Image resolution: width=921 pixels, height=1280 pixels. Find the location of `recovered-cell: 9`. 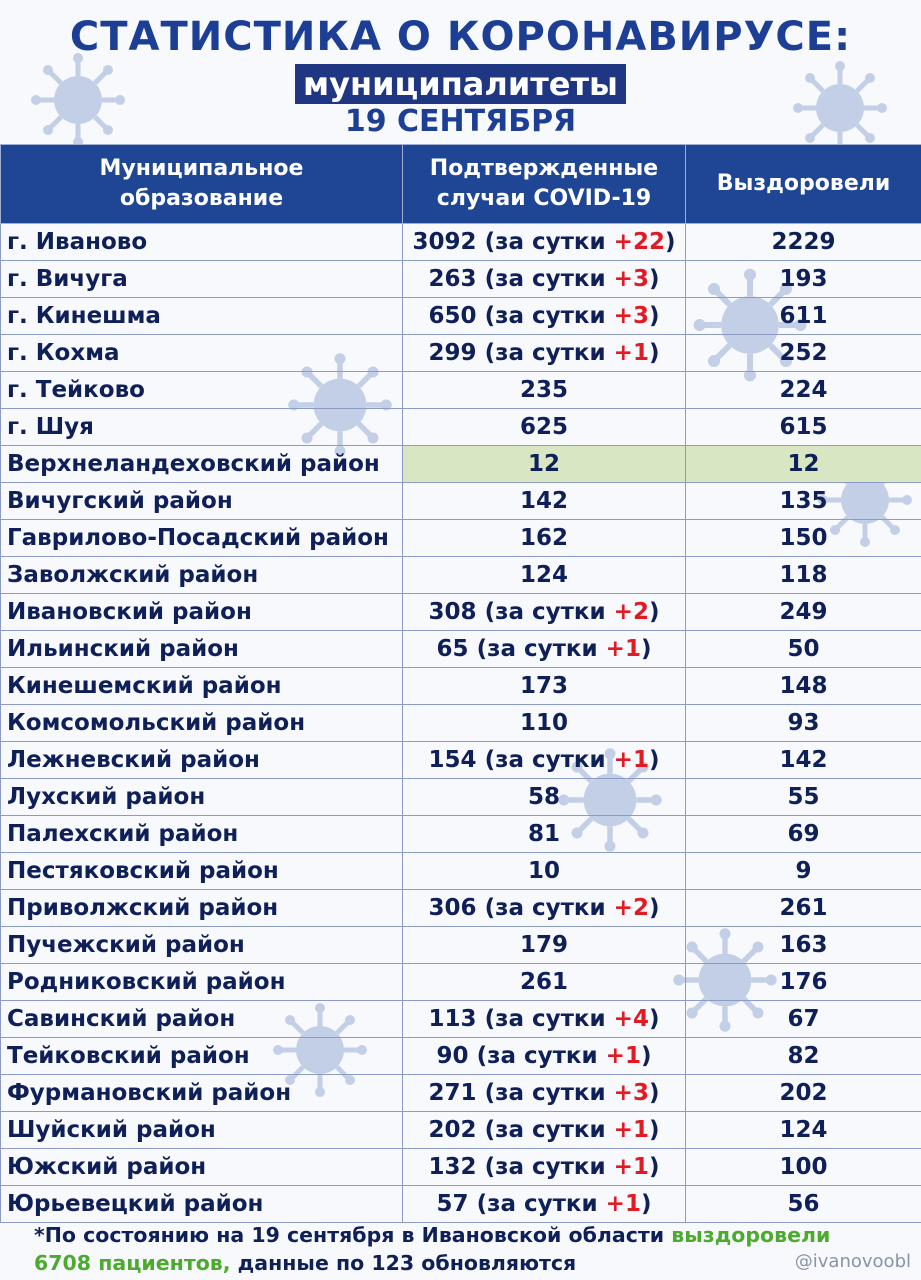

recovered-cell: 9 is located at coordinates (803, 871).